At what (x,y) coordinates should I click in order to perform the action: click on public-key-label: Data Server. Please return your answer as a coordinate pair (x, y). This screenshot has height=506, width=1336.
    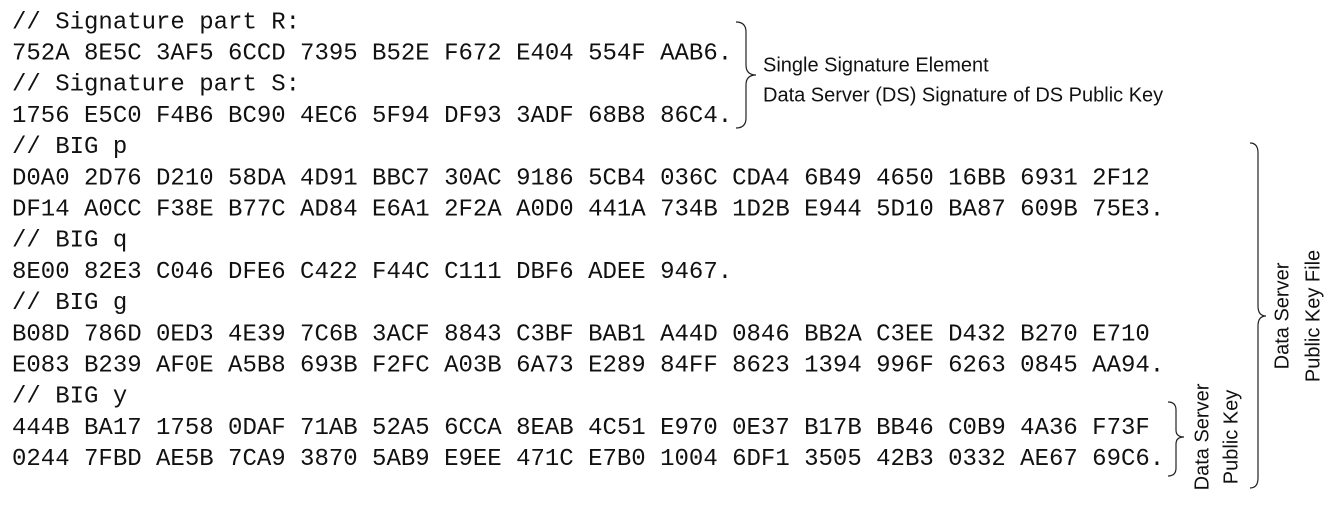
    Looking at the image, I should click on (1202, 436).